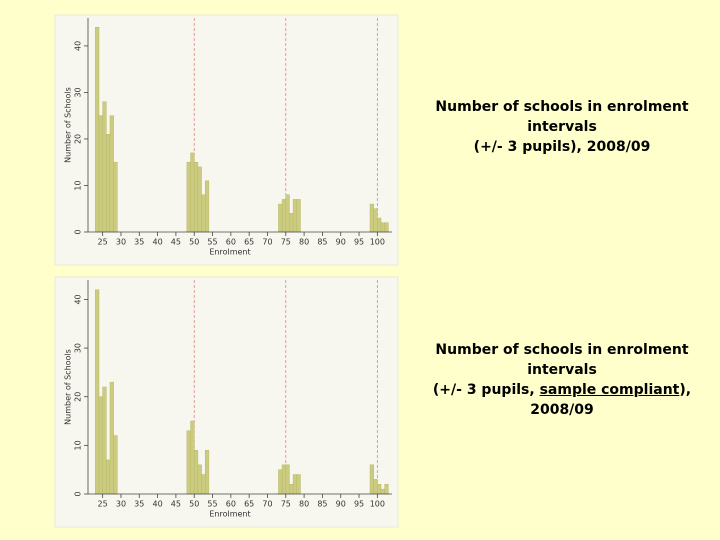  I want to click on caption-text: ),, so click(685, 390).